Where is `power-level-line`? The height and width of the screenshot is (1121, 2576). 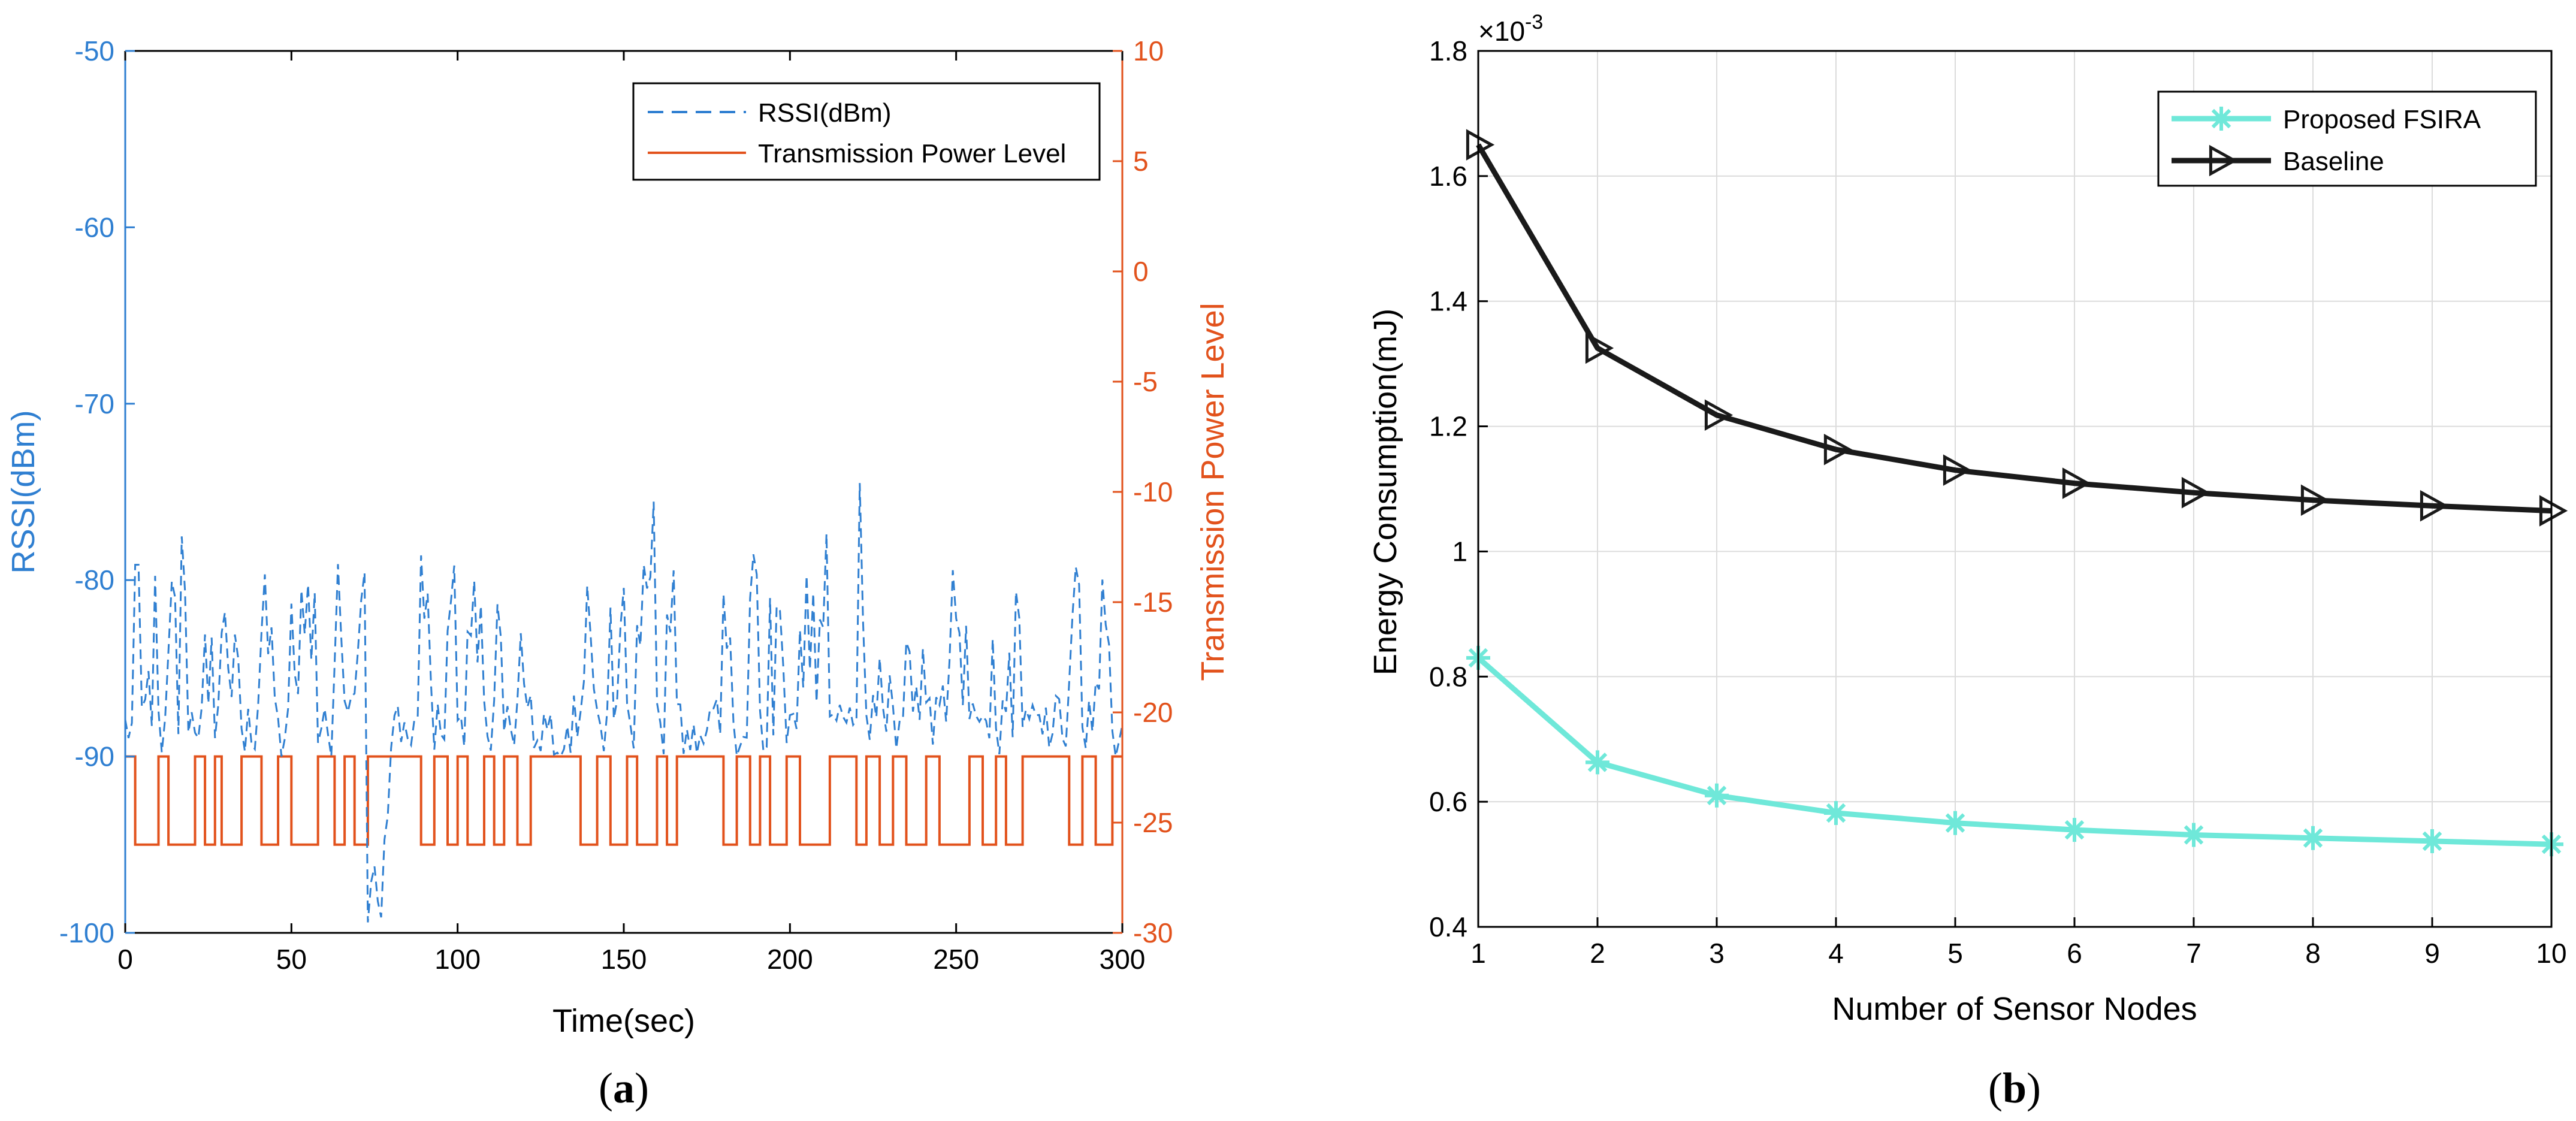 power-level-line is located at coordinates (624, 800).